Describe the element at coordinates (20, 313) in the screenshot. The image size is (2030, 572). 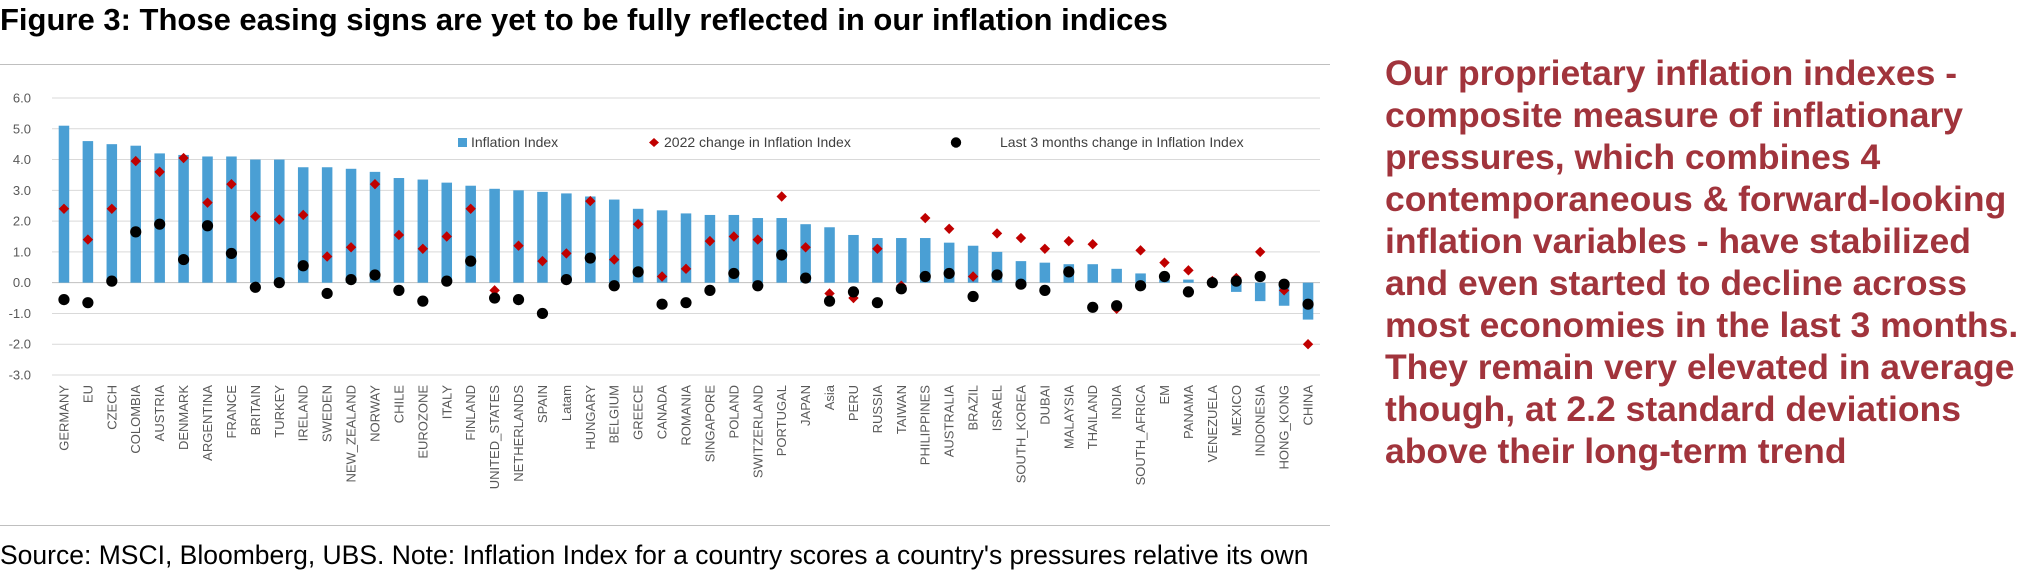
I see `y-tick-label: -1.0` at that location.